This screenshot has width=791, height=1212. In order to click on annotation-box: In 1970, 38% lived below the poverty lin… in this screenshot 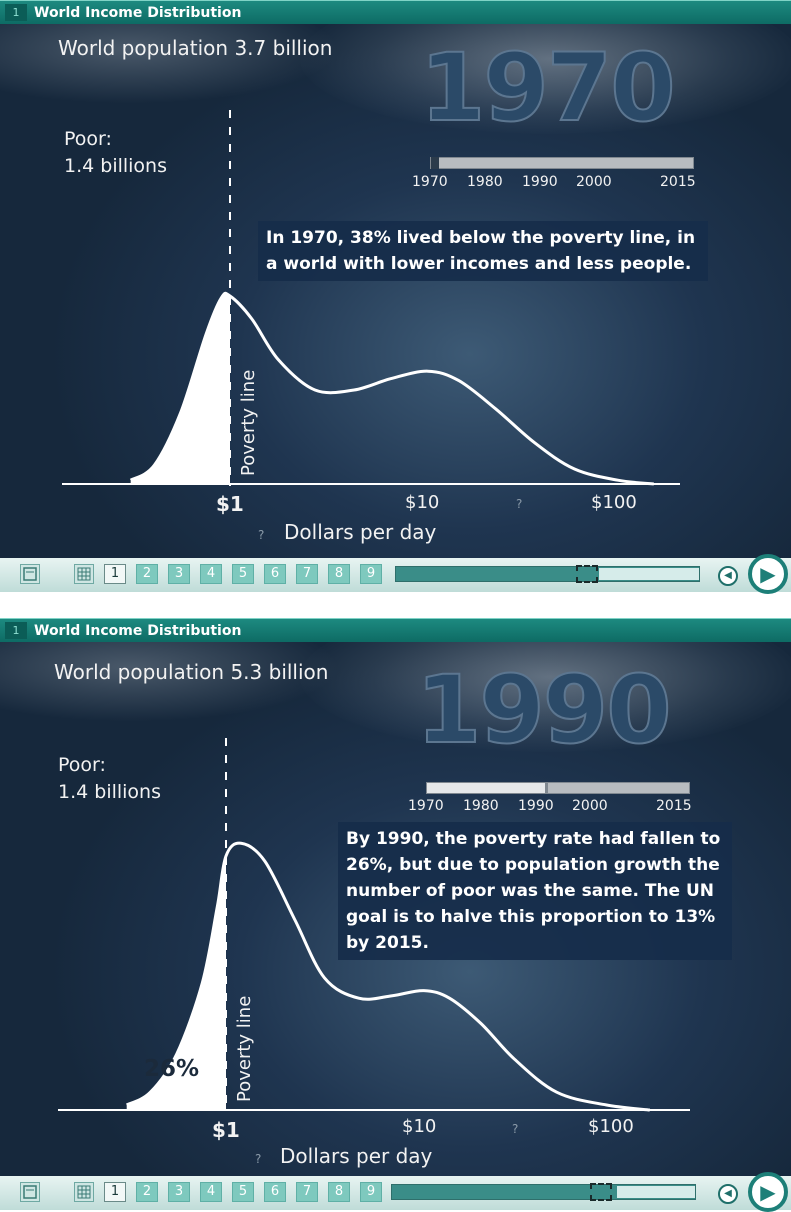, I will do `click(483, 251)`.